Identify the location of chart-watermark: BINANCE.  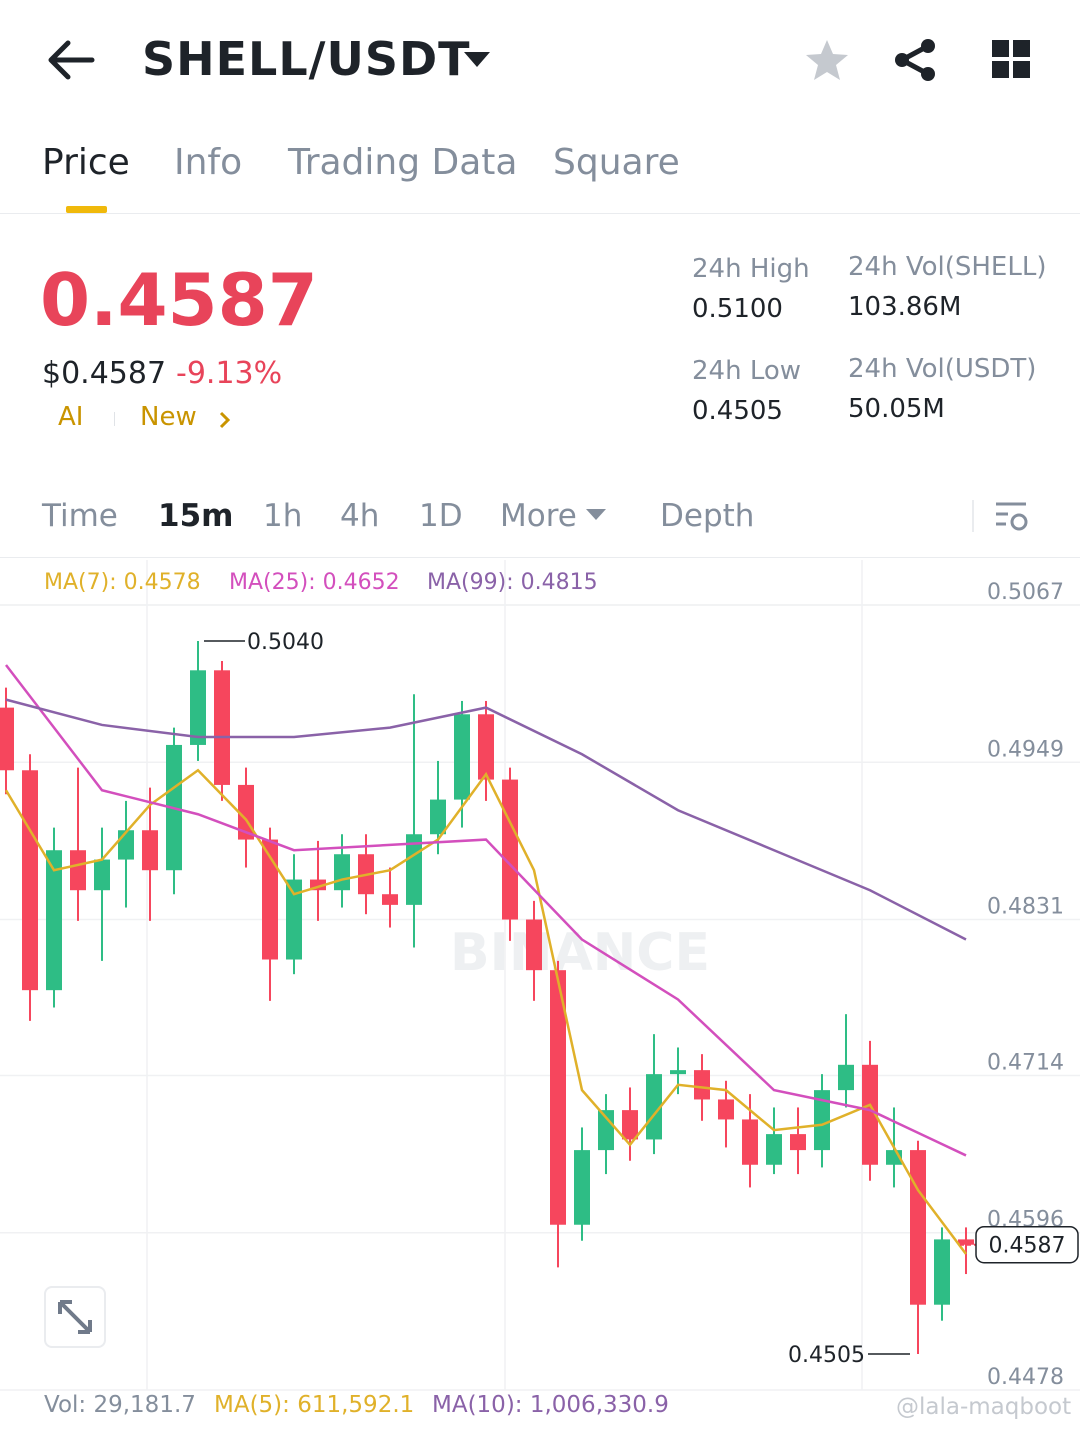
(580, 953).